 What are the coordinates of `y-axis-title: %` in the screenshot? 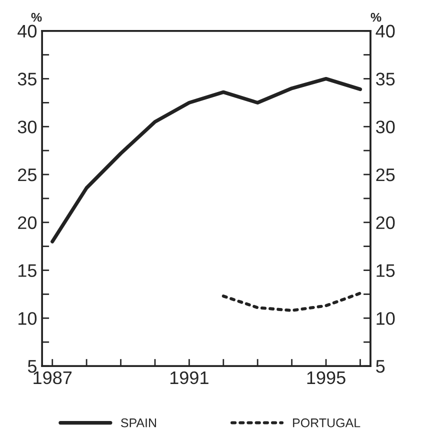 It's located at (36, 17).